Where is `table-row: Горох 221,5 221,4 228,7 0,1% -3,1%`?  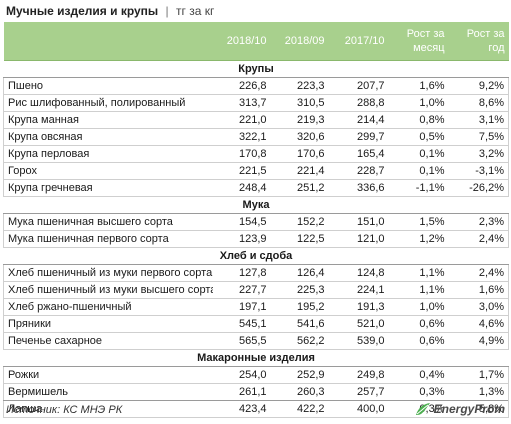 table-row: Горох 221,5 221,4 228,7 0,1% -3,1% is located at coordinates (256, 171).